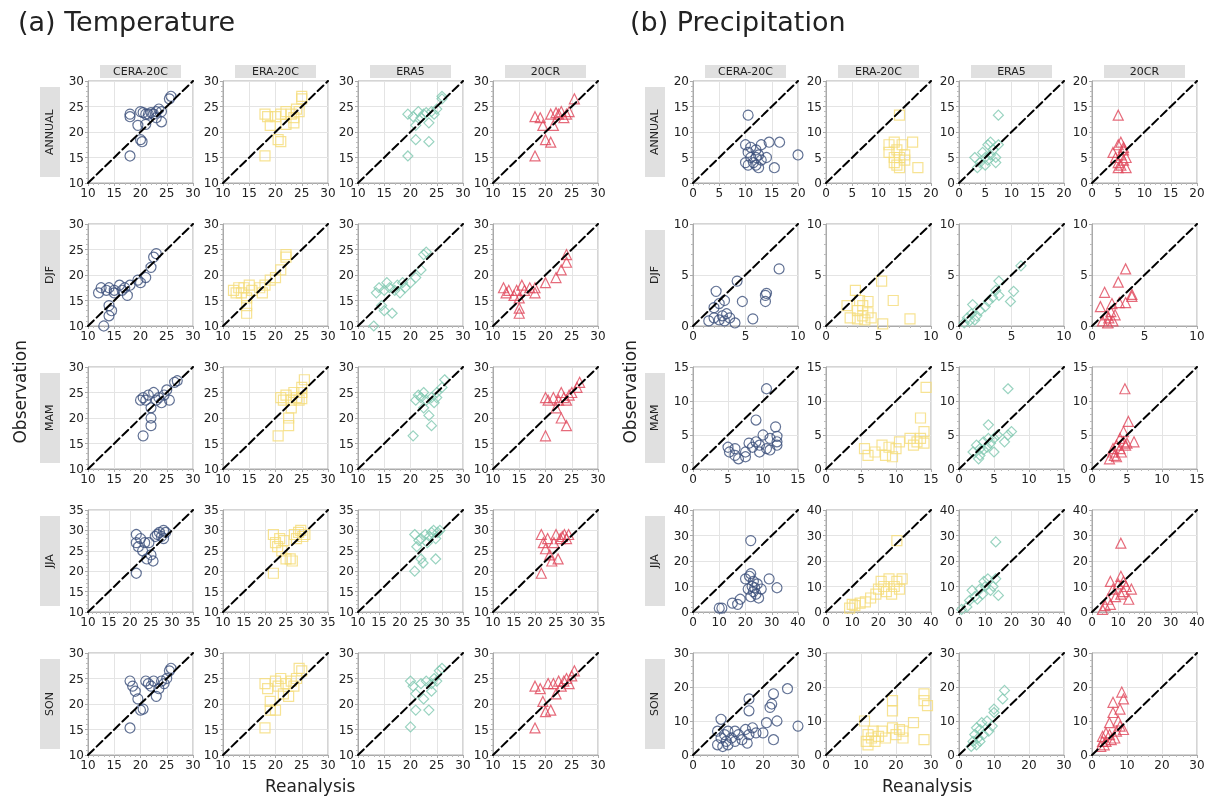 The image size is (1218, 802). Describe the element at coordinates (50, 704) in the screenshot. I see `y-axis-title: SON` at that location.